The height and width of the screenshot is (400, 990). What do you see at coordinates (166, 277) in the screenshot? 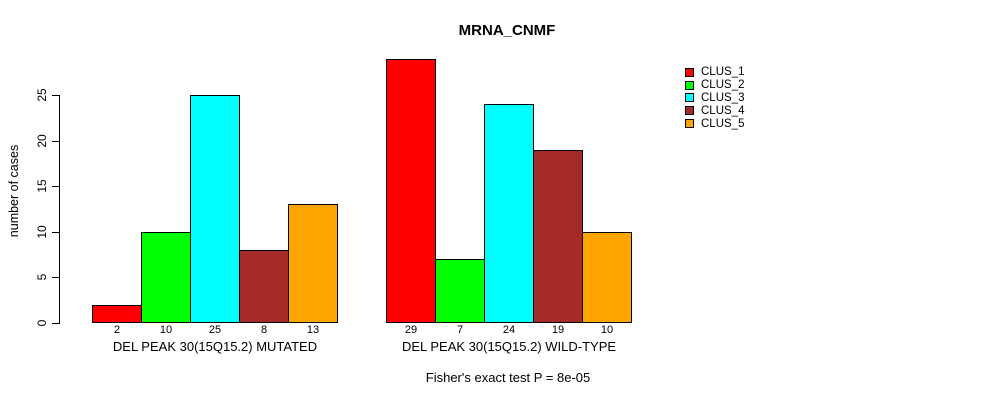
I see `bar-clus_2-group1` at bounding box center [166, 277].